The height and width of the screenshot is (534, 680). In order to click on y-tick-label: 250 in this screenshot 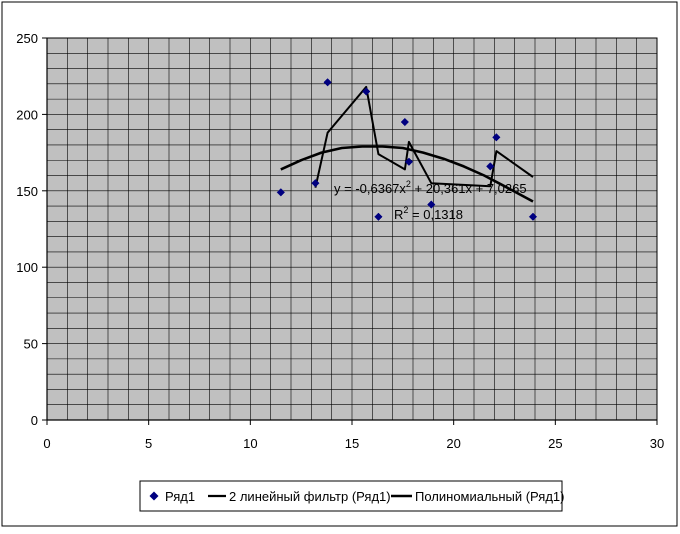, I will do `click(27, 38)`.